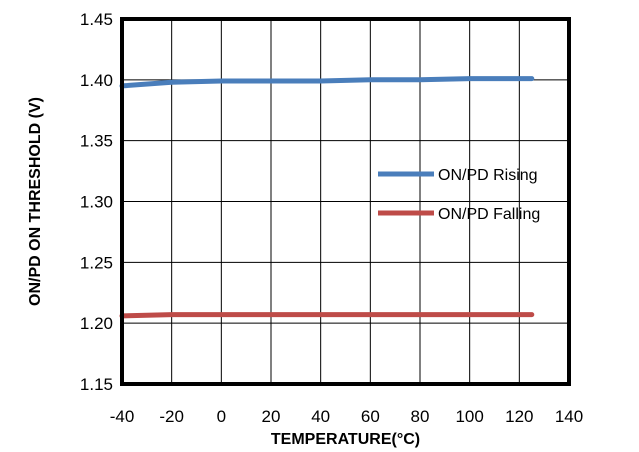  What do you see at coordinates (96, 262) in the screenshot?
I see `y-tick-label: 1.25` at bounding box center [96, 262].